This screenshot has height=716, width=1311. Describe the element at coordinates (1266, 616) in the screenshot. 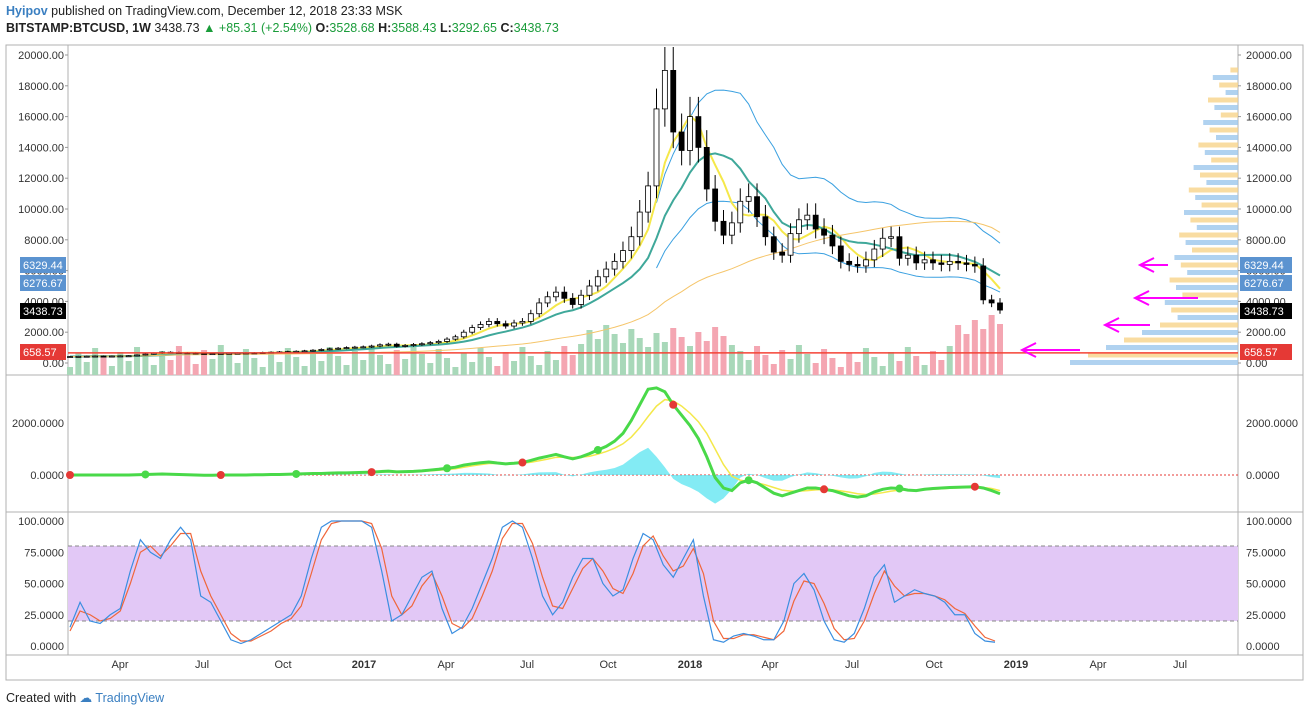

I see `stoch-tick-label-right: 25.0000` at that location.